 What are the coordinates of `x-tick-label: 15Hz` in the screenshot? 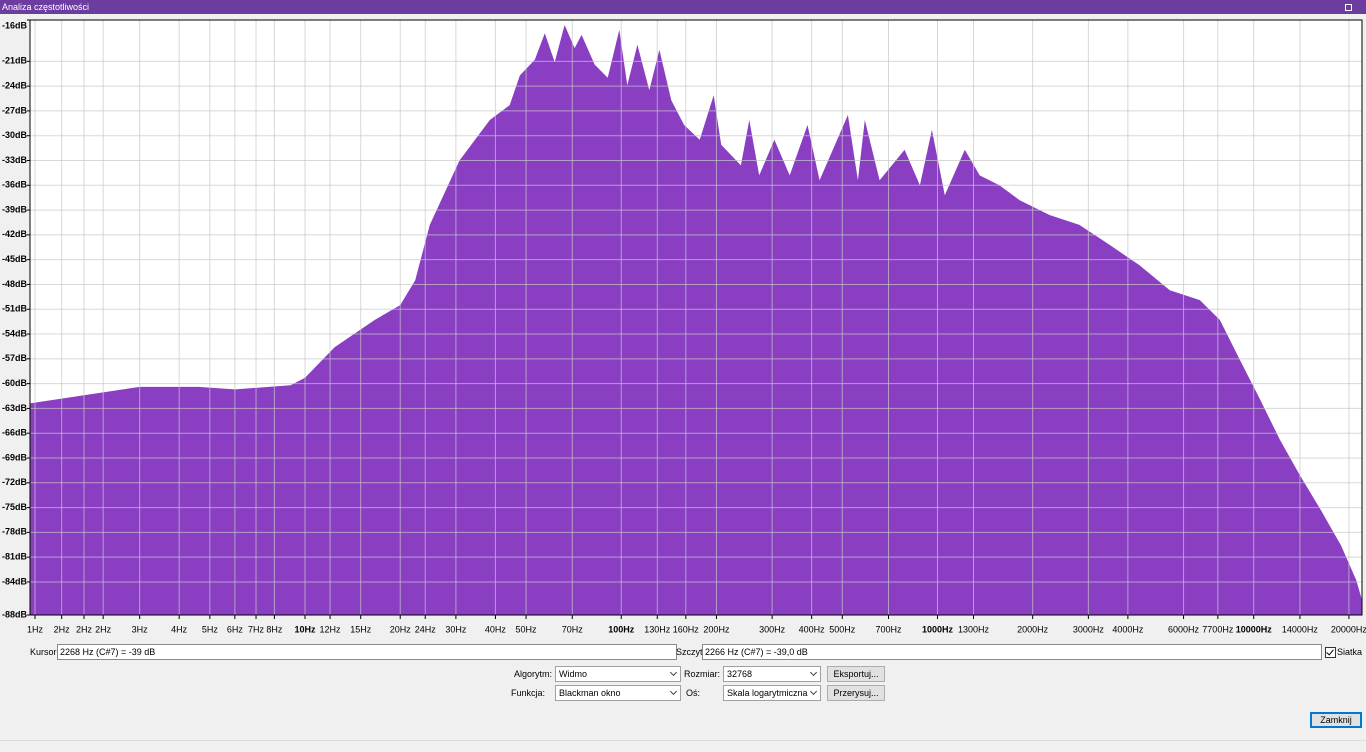 It's located at (361, 629).